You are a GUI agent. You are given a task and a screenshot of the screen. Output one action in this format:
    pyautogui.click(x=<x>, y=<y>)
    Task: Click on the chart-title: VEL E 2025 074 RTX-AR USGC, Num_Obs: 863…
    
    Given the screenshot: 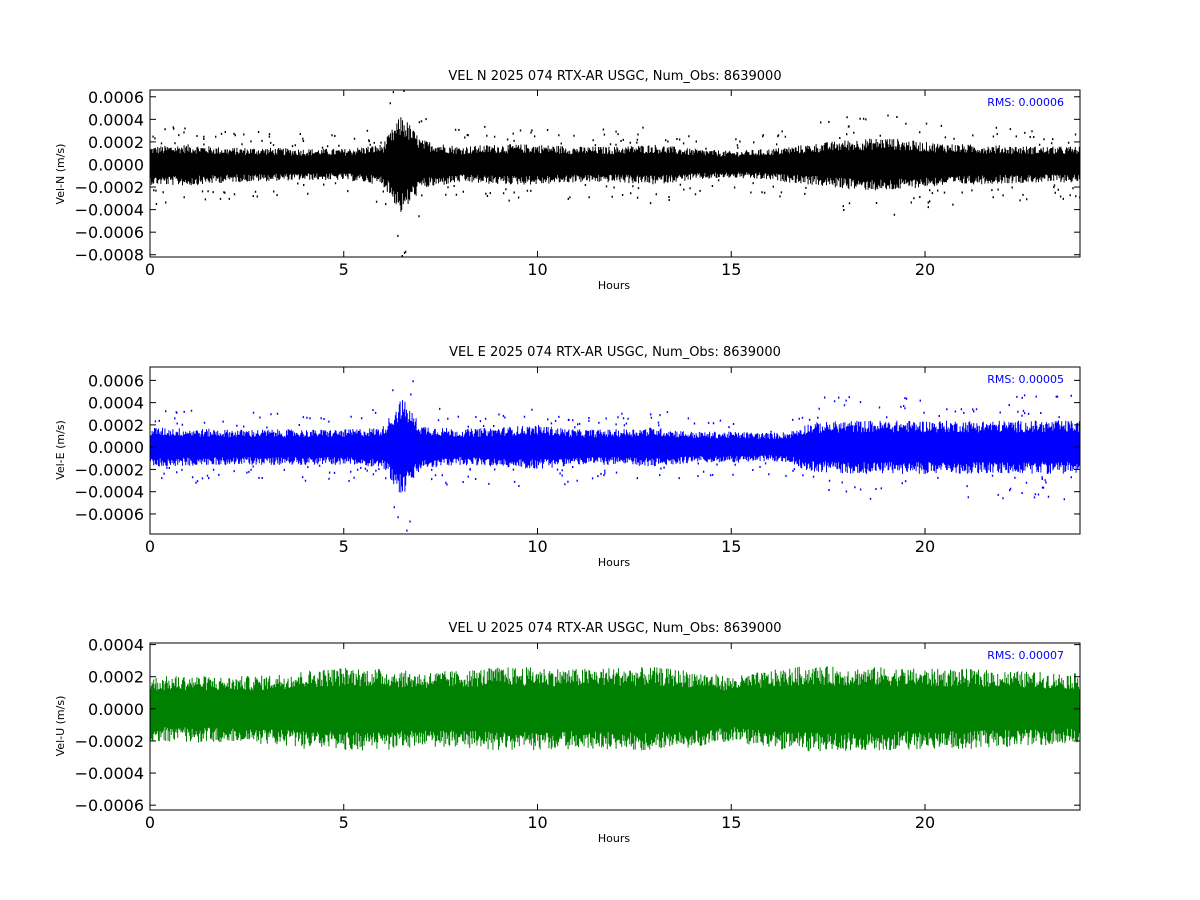 What is the action you would take?
    pyautogui.click(x=615, y=352)
    